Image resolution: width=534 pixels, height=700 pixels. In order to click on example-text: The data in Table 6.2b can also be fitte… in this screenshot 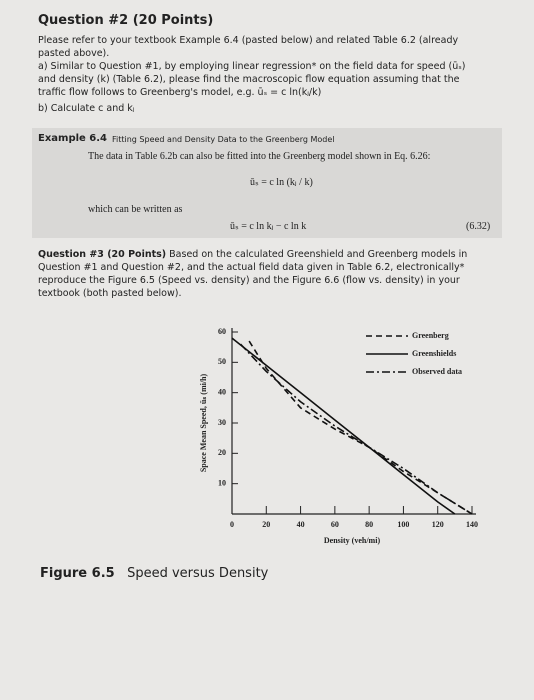, I will do `click(259, 156)`.